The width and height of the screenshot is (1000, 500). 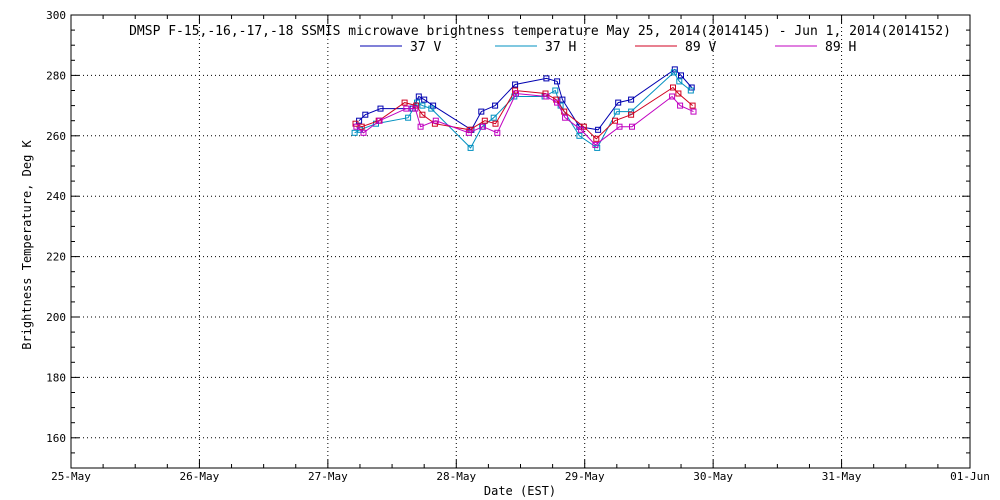 I want to click on x-tick-label: 27-May, so click(x=328, y=476).